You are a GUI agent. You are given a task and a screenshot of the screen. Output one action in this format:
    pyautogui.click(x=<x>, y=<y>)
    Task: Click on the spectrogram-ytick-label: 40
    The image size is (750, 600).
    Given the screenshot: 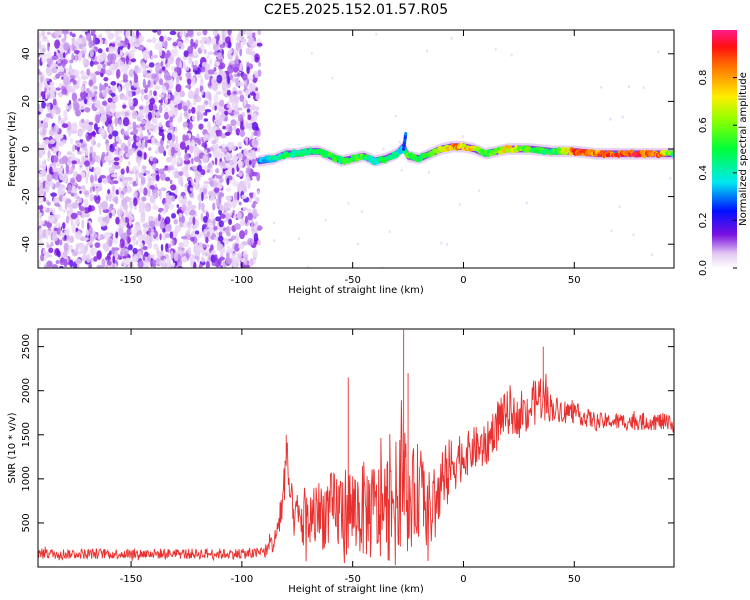 What is the action you would take?
    pyautogui.click(x=26, y=53)
    